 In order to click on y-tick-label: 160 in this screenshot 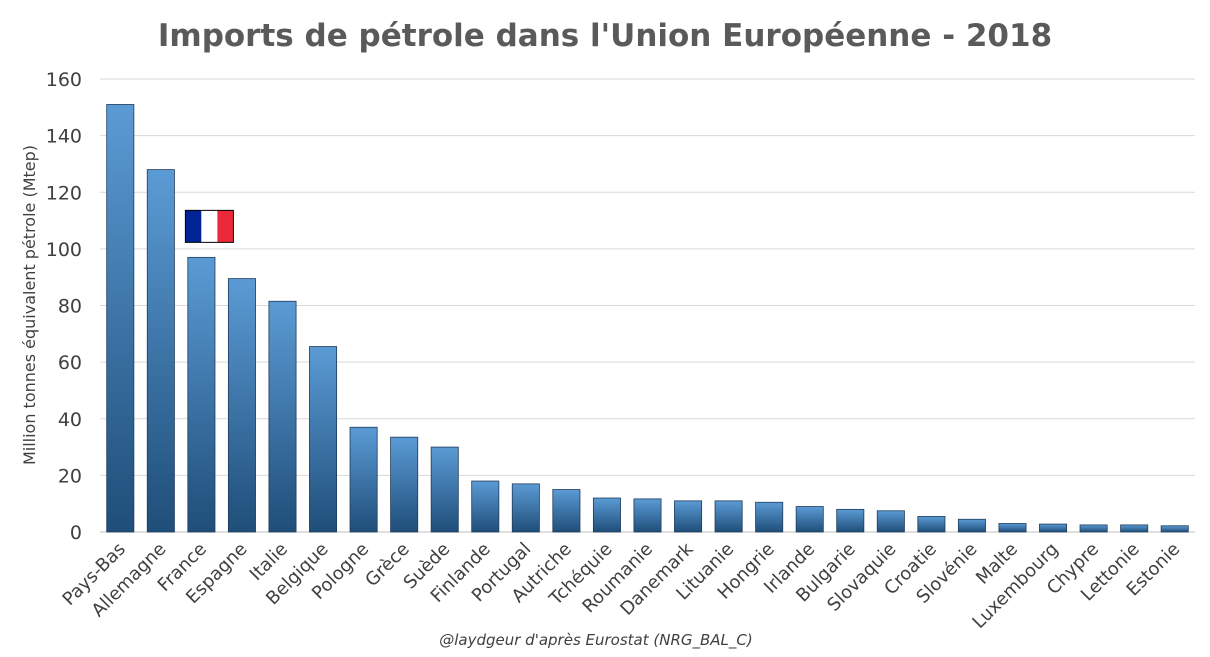, I will do `click(64, 80)`.